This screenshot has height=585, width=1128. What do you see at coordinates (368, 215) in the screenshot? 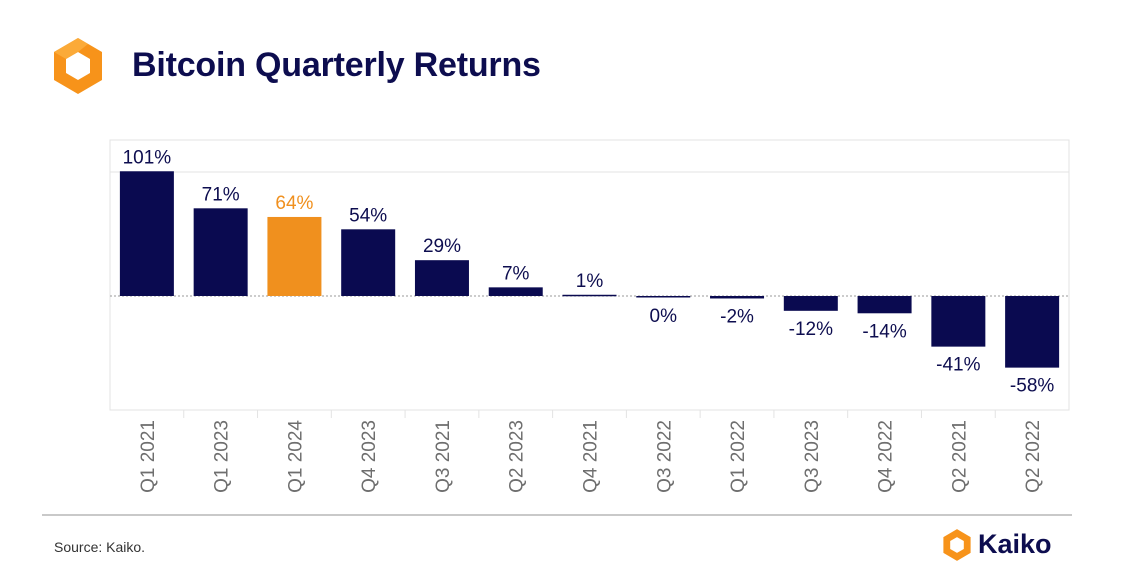
I see `data-label: 54%` at bounding box center [368, 215].